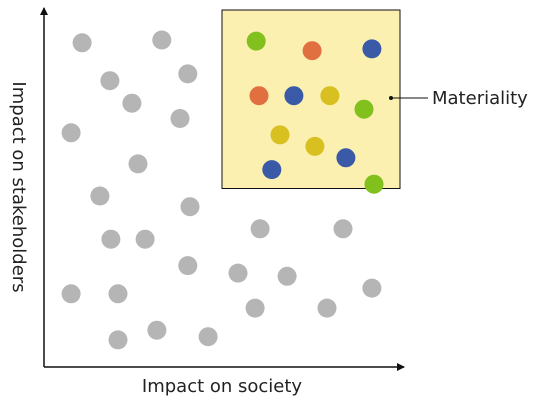 The image size is (544, 401). I want to click on materiality-label: Materiality, so click(480, 98).